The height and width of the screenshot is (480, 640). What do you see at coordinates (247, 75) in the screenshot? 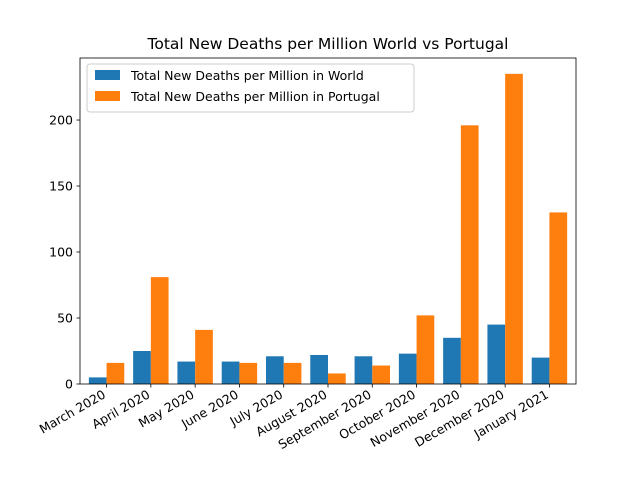
I see `legend-label-1: Total New Deaths per Million in World` at bounding box center [247, 75].